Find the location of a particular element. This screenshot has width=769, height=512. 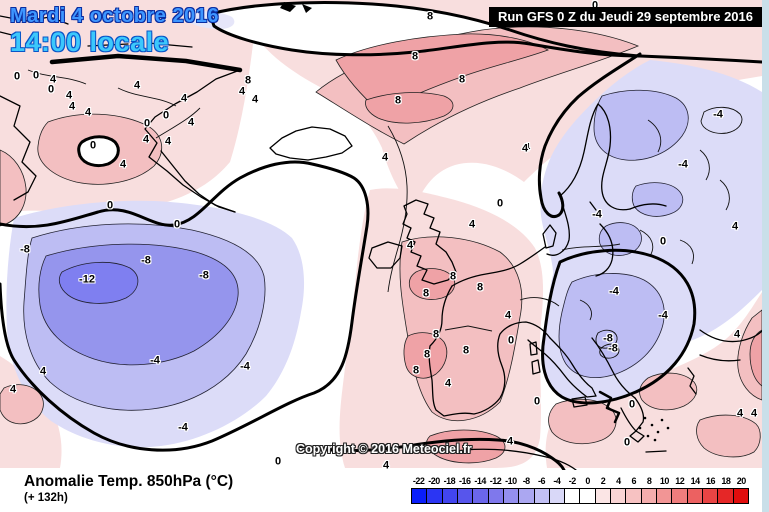

greenland-north-coast is located at coordinates (146, 63).